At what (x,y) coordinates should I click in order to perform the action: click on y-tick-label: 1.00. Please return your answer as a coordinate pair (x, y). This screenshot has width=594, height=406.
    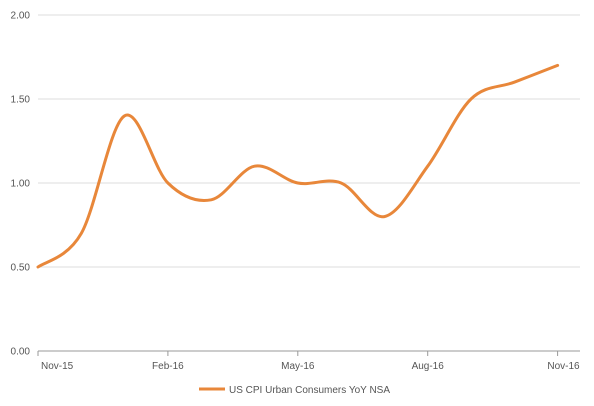
    Looking at the image, I should click on (21, 184).